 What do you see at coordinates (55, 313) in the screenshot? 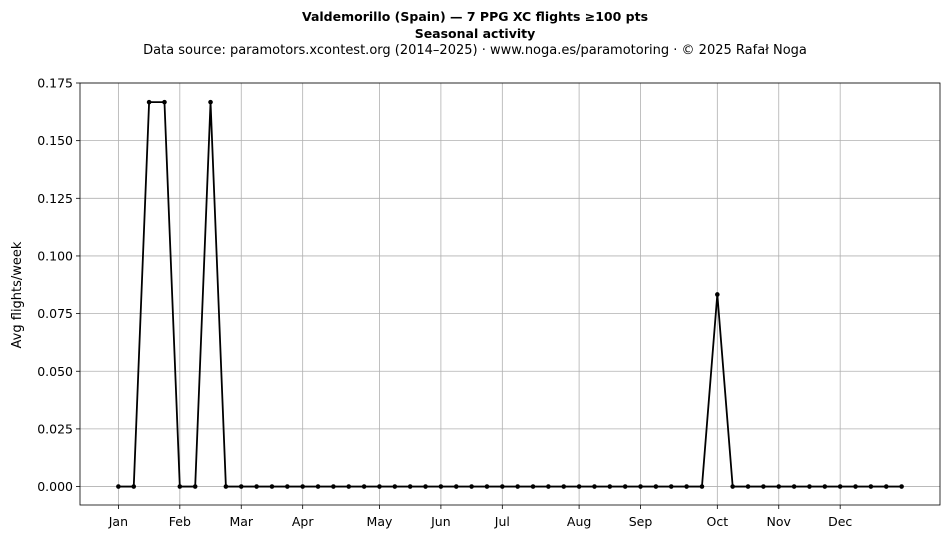
I see `y-tick-label: 0.075` at bounding box center [55, 313].